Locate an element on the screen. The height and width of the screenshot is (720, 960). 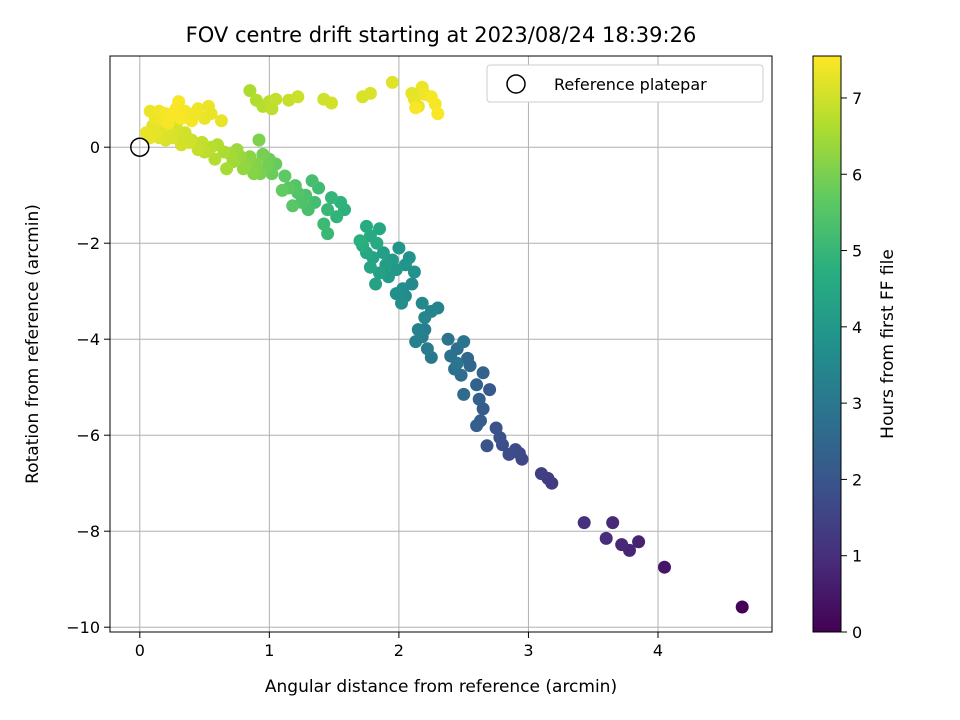
legend-reference-marker is located at coordinates (516, 84).